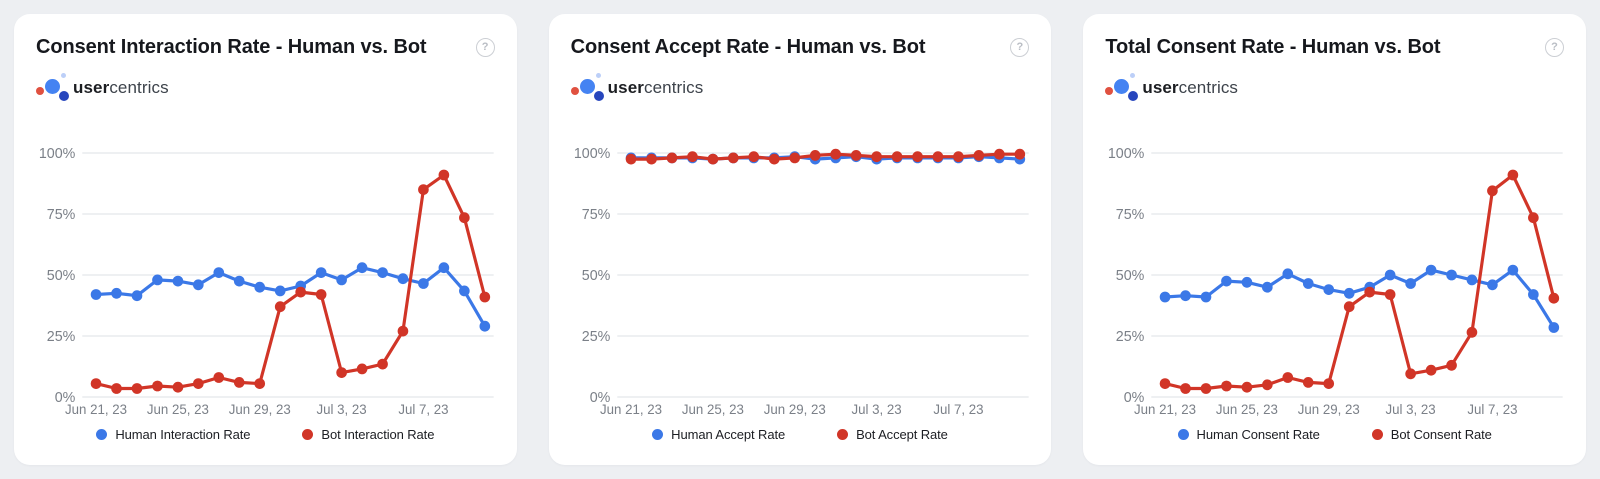 The width and height of the screenshot is (1600, 479). What do you see at coordinates (1431, 434) in the screenshot?
I see `legend-item-bot: Bot Consent Rate` at bounding box center [1431, 434].